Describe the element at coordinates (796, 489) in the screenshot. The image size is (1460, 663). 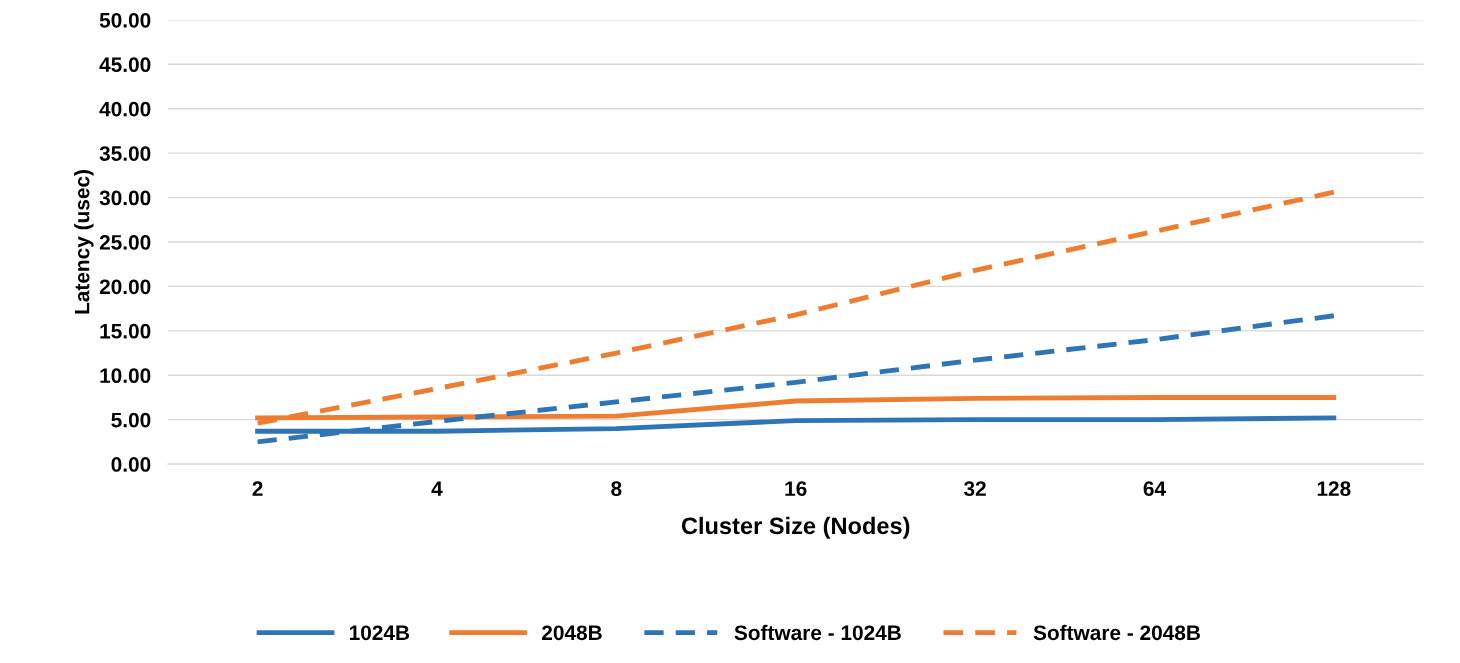
I see `x-tick-label: 16` at that location.